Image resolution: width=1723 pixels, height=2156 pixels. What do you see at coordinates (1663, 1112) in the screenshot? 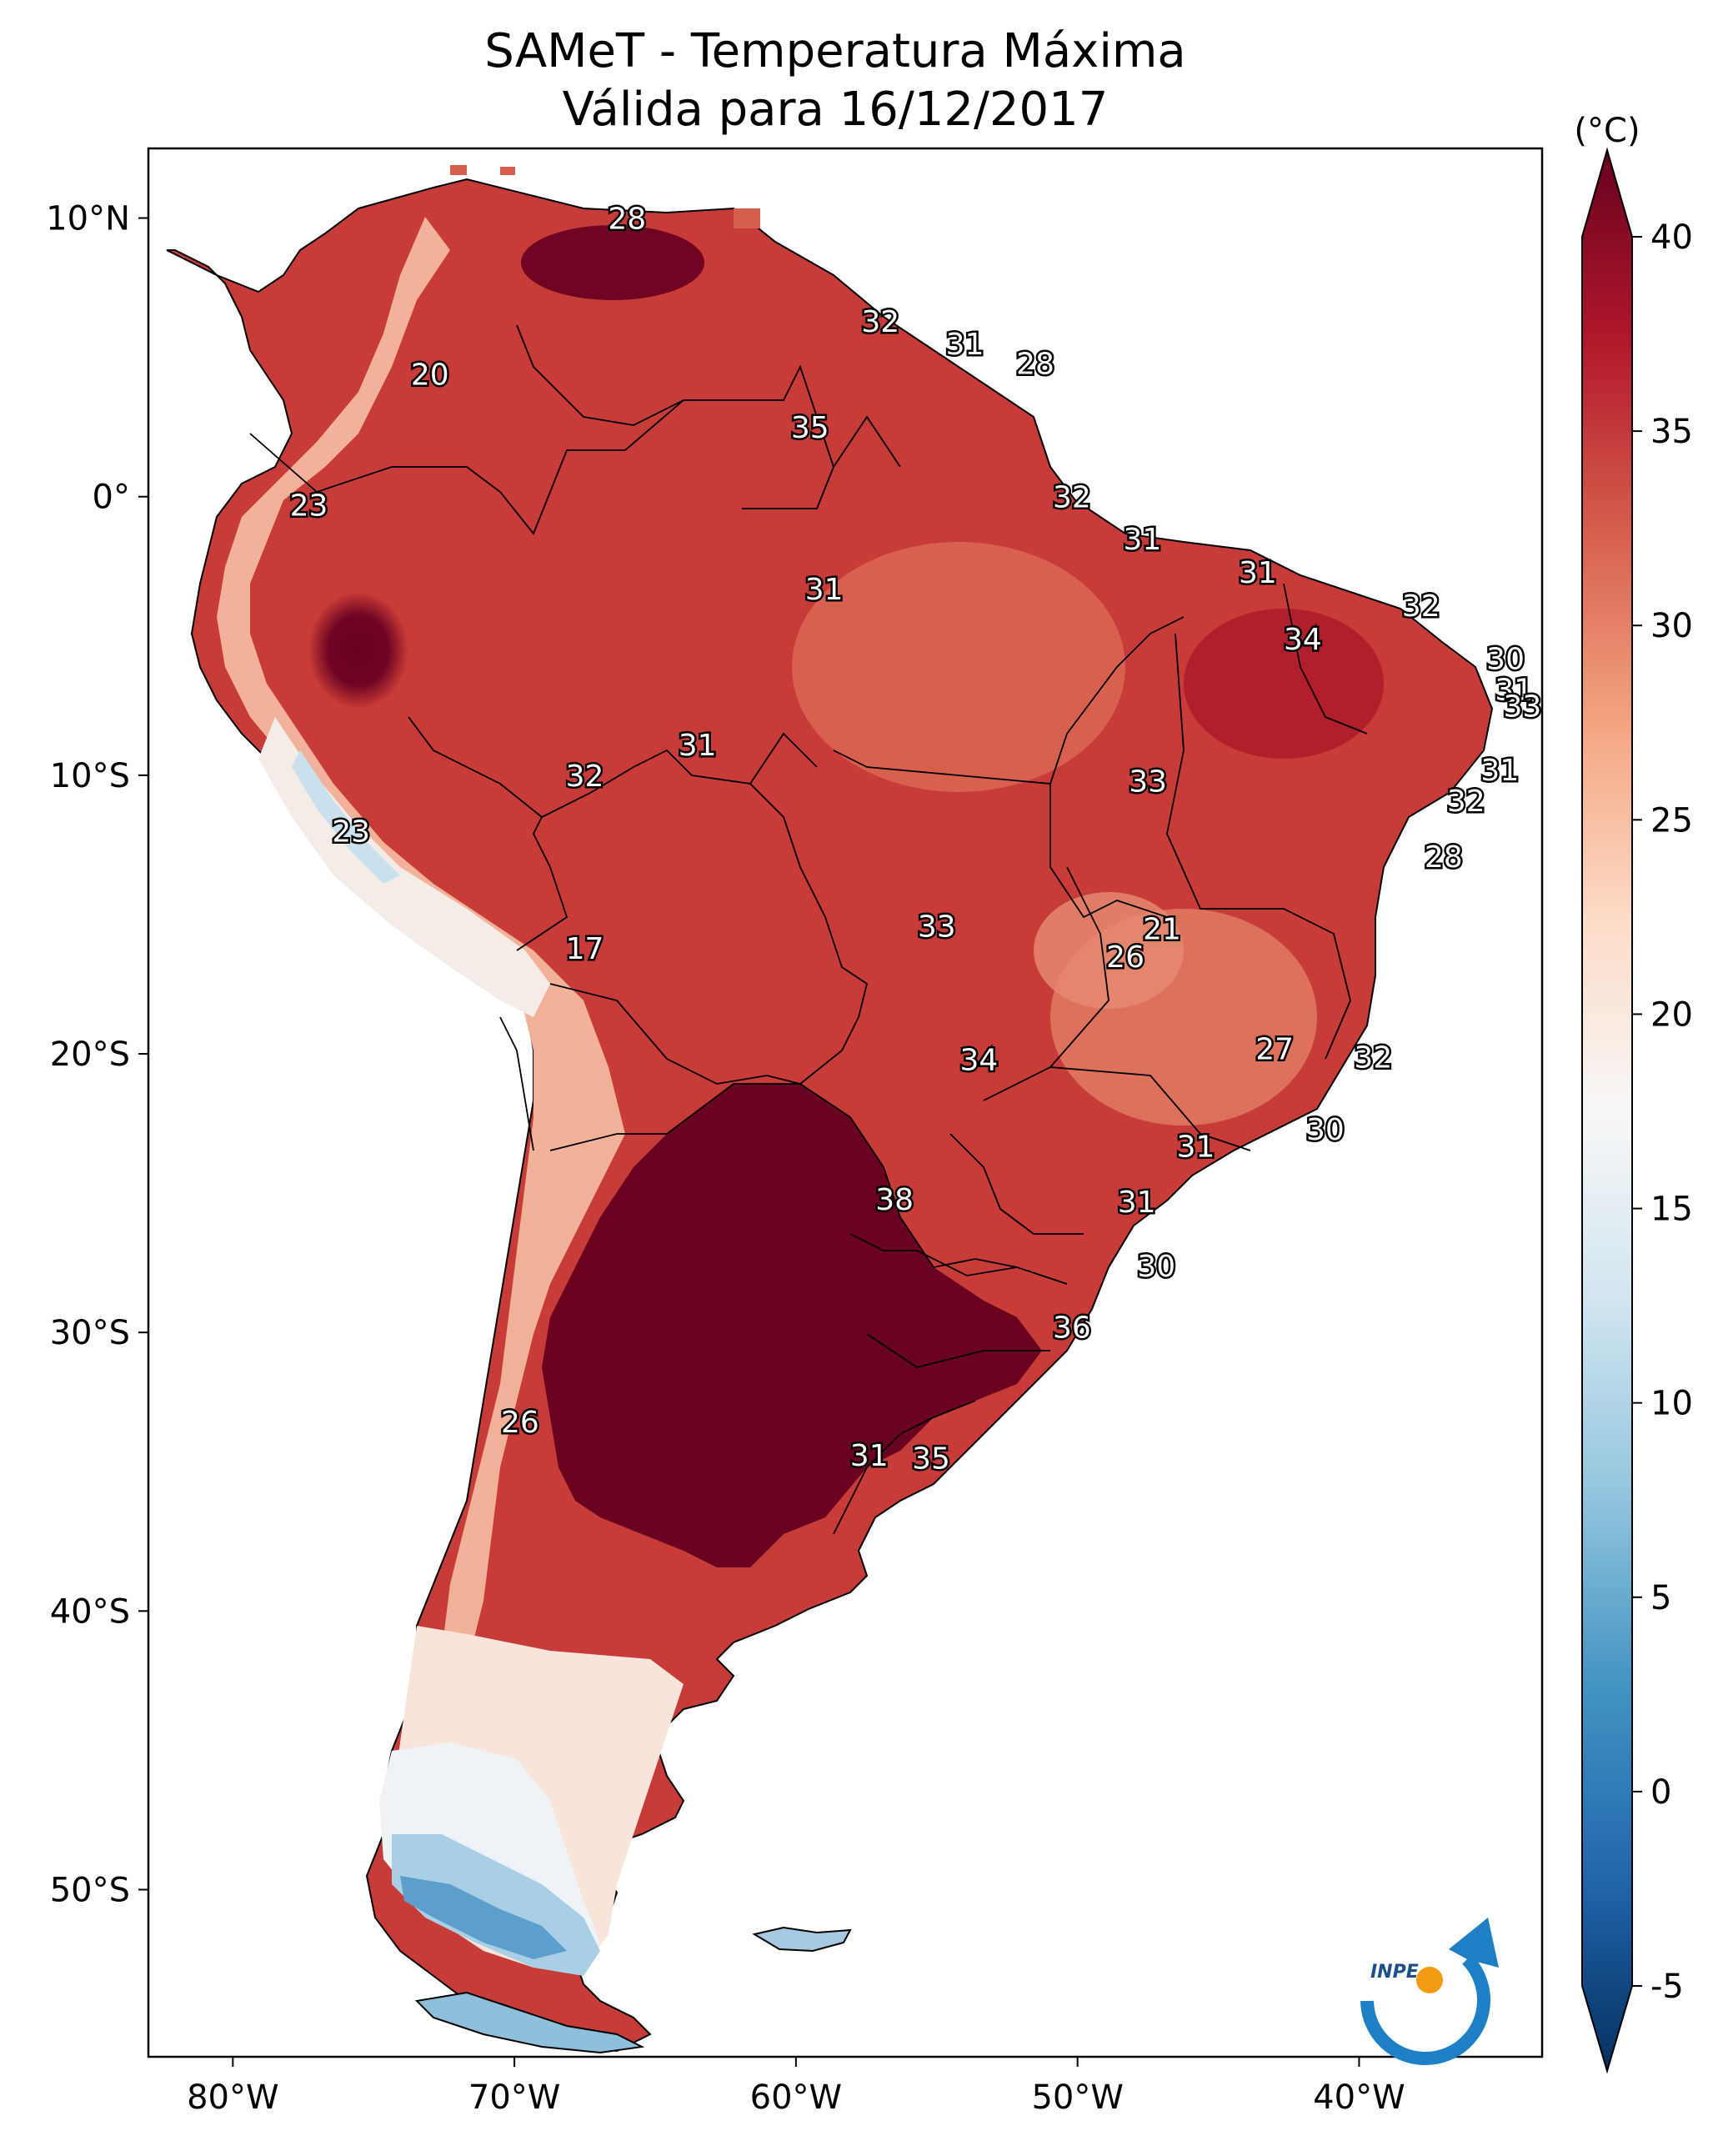
I see `colorbar-ticks: 40 35 30 25 20 15 10 5 0 -5` at bounding box center [1663, 1112].